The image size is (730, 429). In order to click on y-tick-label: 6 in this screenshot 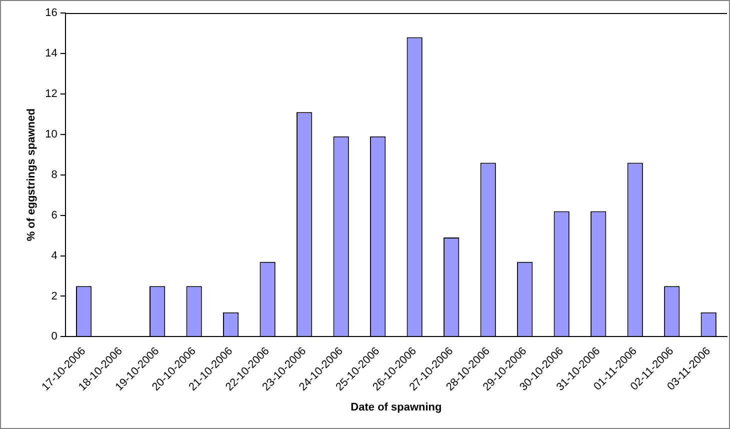, I will do `click(54, 215)`.